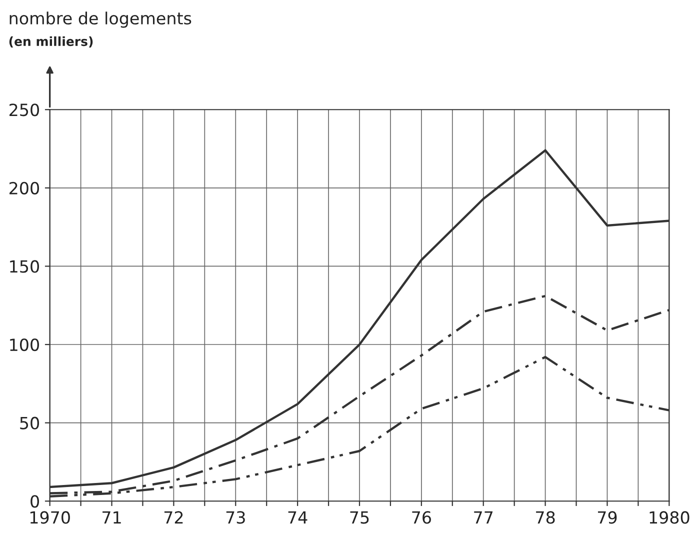 Image resolution: width=692 pixels, height=540 pixels. I want to click on x-tick-label: 1980, so click(670, 517).